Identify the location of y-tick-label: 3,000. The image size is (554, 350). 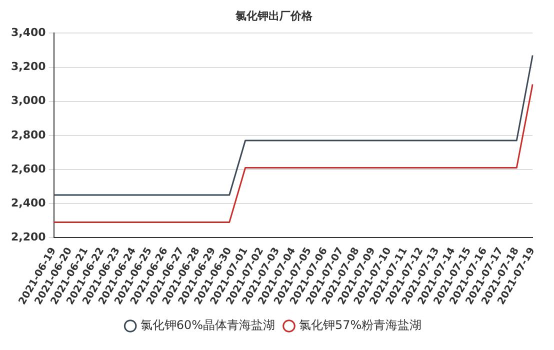
(28, 101).